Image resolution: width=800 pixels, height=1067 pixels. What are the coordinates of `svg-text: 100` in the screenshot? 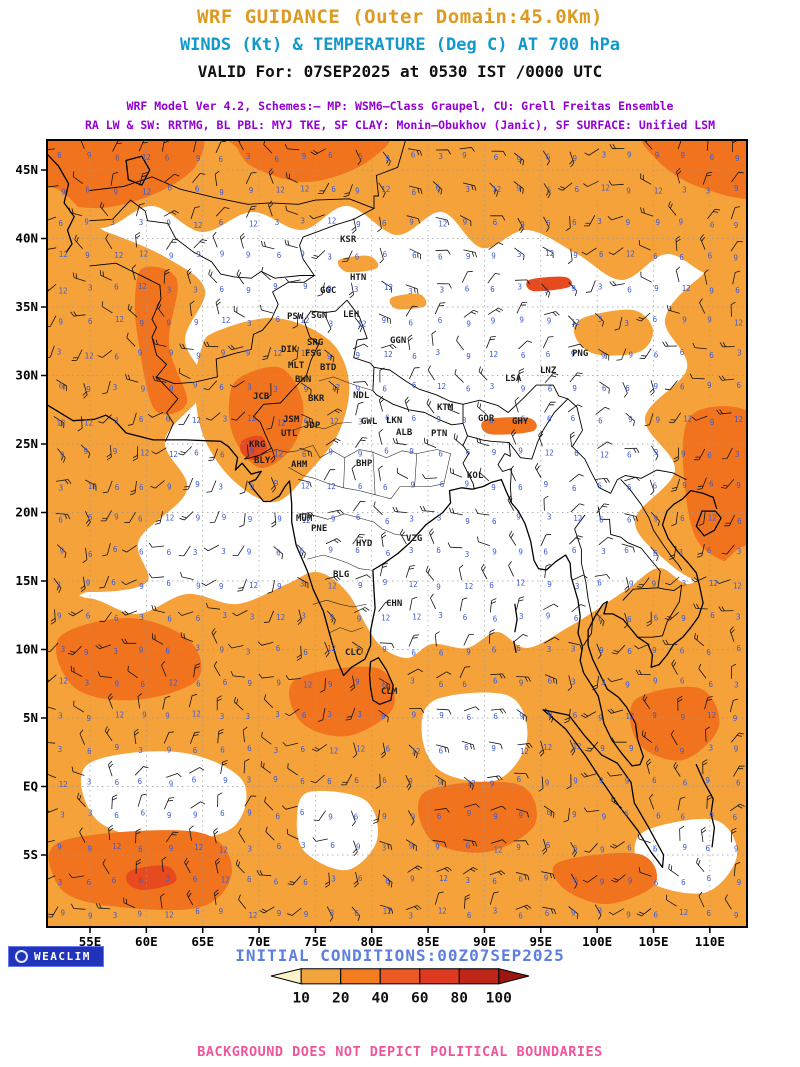 It's located at (499, 998).